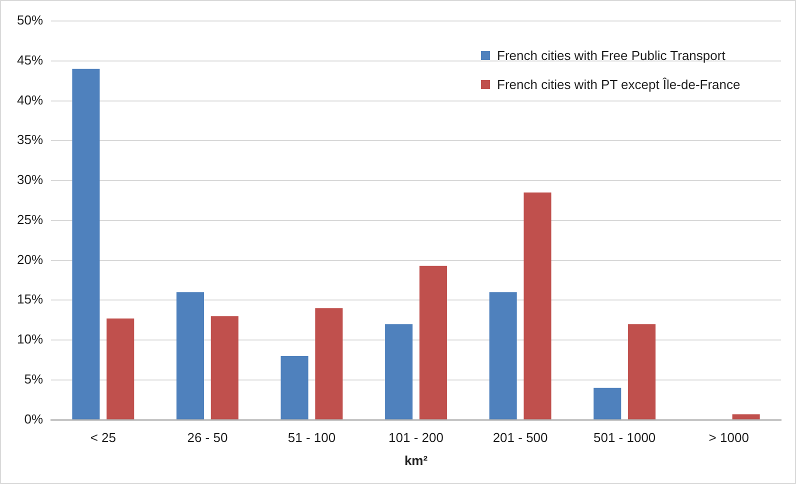 This screenshot has height=484, width=796. What do you see at coordinates (30, 60) in the screenshot?
I see `y-tick-label: 45%` at bounding box center [30, 60].